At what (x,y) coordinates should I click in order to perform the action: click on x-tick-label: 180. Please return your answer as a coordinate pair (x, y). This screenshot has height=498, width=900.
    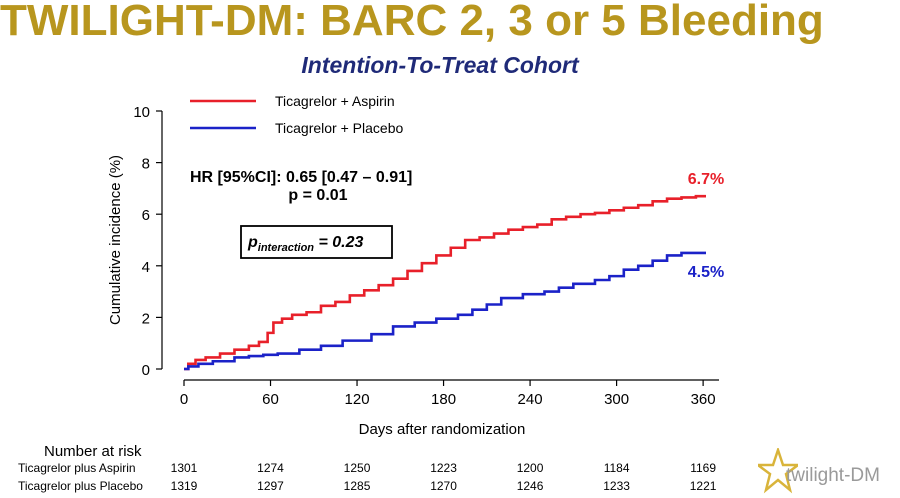
    Looking at the image, I should click on (443, 399).